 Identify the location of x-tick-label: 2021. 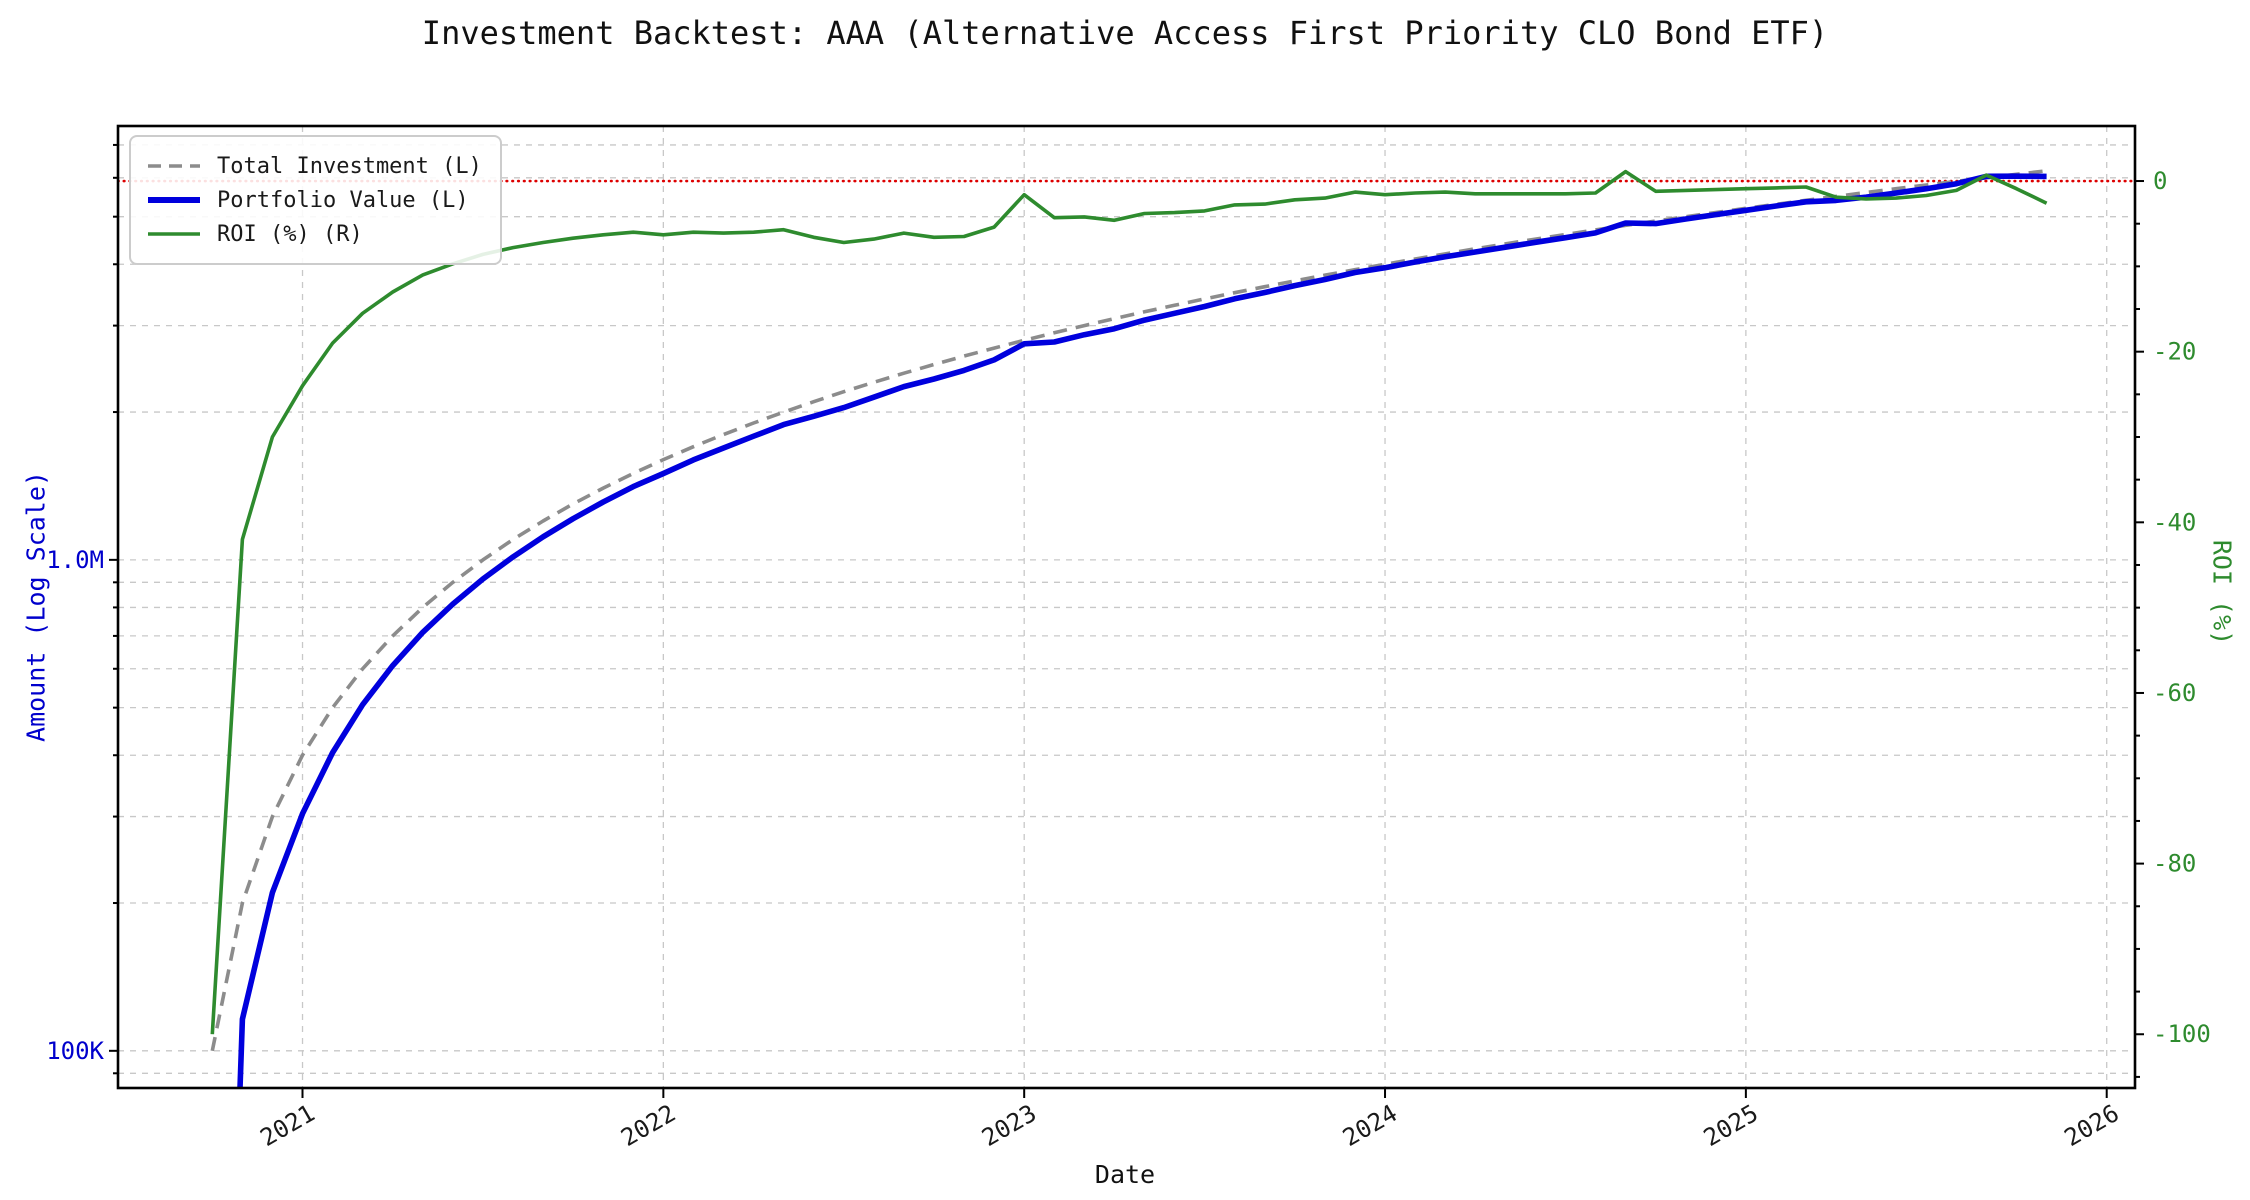
(287, 1125).